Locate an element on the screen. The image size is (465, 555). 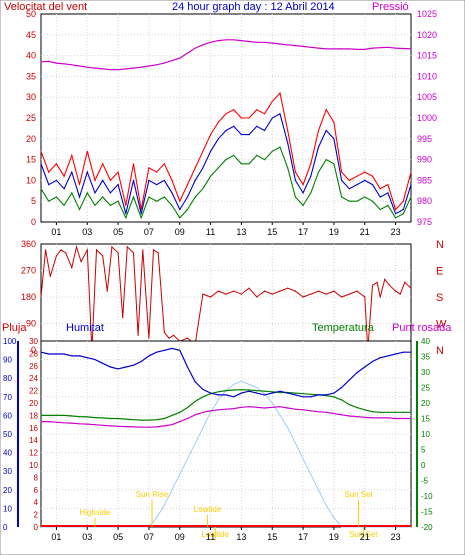
wind-tick-label: 10 is located at coordinates (31, 180).